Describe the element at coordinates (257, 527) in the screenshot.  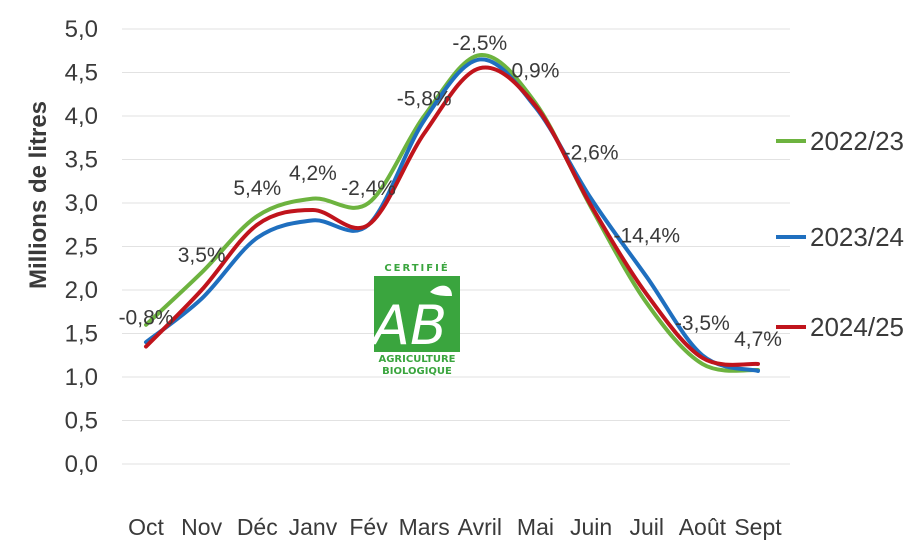
I see `x-tick-label: Déc` at that location.